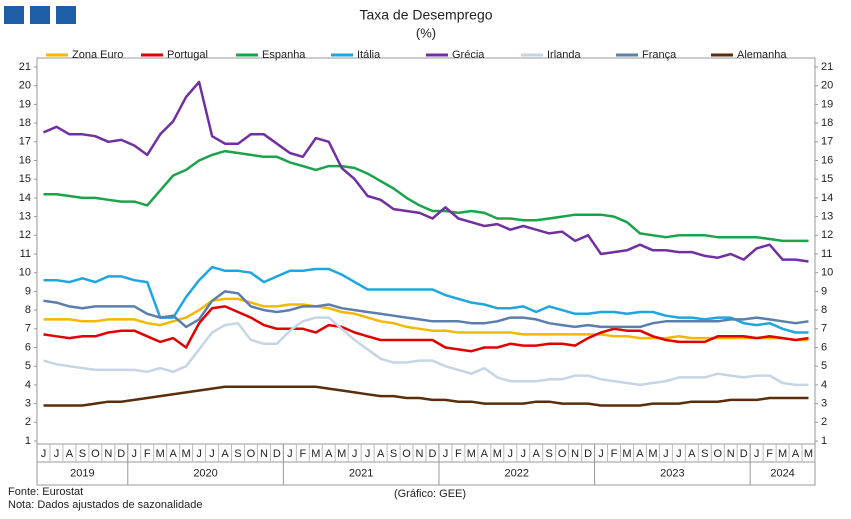  What do you see at coordinates (25, 104) in the screenshot?
I see `y-tick-label: 19` at bounding box center [25, 104].